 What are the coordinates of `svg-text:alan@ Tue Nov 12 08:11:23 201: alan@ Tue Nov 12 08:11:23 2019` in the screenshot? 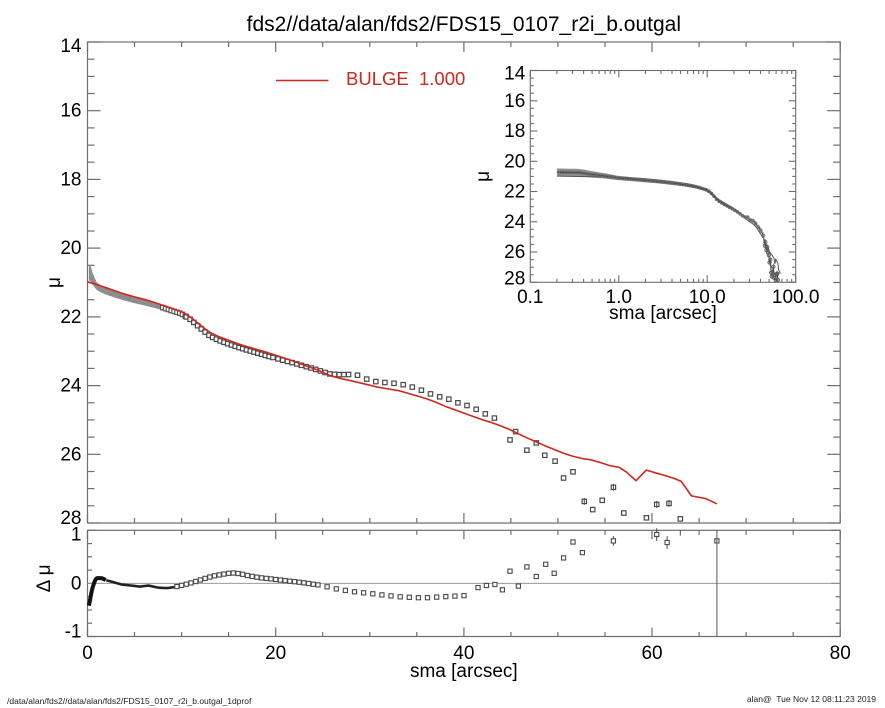 It's located at (811, 699).